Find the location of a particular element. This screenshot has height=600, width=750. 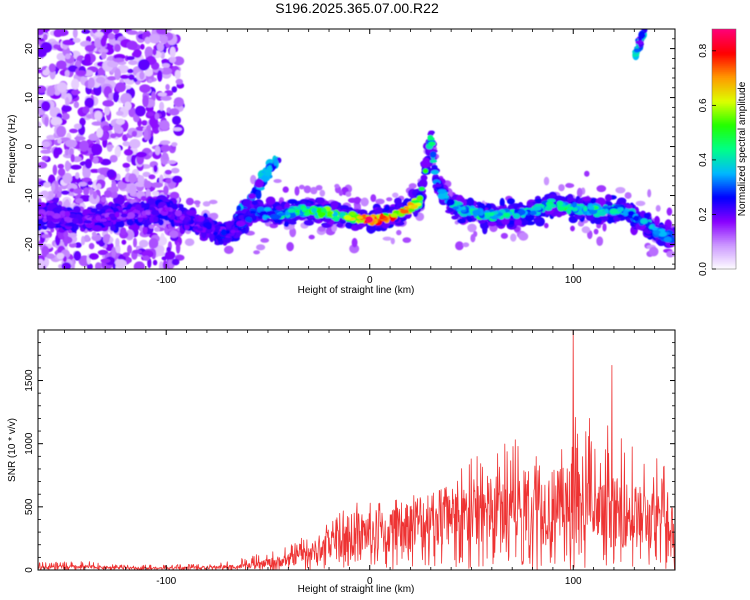

x-tick-label: 0 is located at coordinates (370, 581).